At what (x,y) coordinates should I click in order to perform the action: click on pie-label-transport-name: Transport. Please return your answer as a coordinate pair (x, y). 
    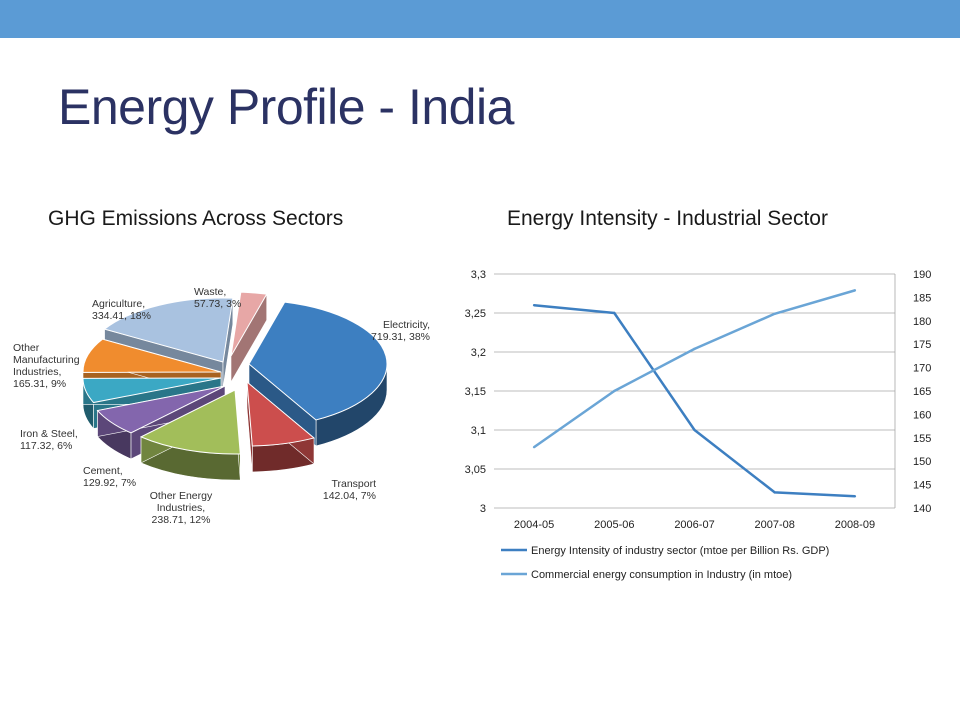
    Looking at the image, I should click on (353, 484).